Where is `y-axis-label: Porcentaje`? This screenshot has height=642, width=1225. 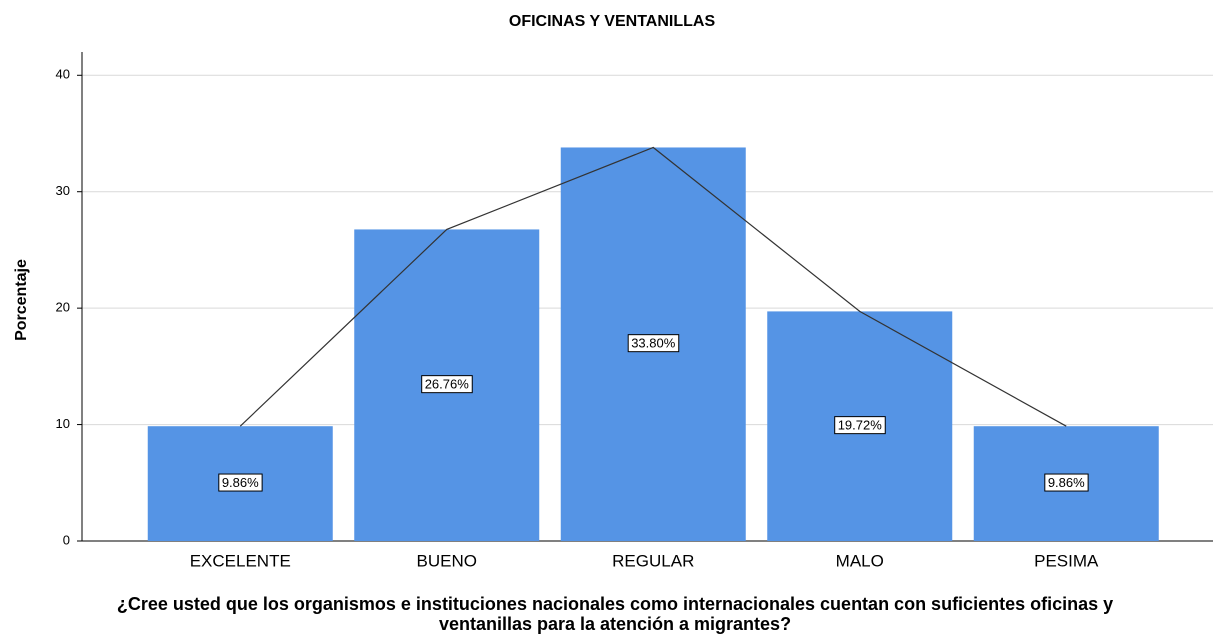 y-axis-label: Porcentaje is located at coordinates (21, 300).